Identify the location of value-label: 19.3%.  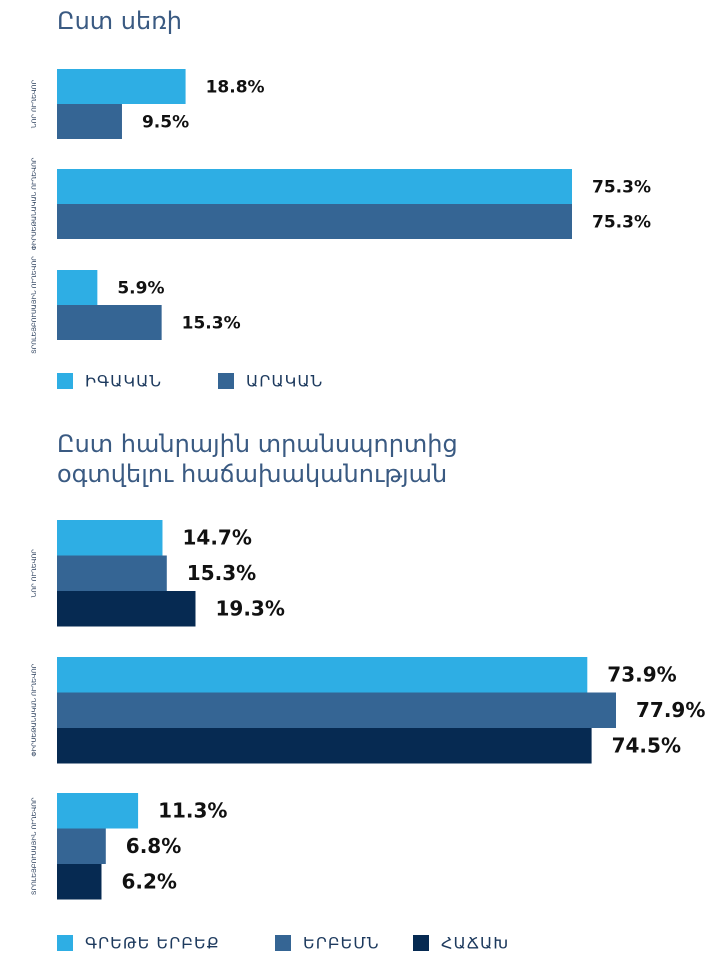
(249, 608).